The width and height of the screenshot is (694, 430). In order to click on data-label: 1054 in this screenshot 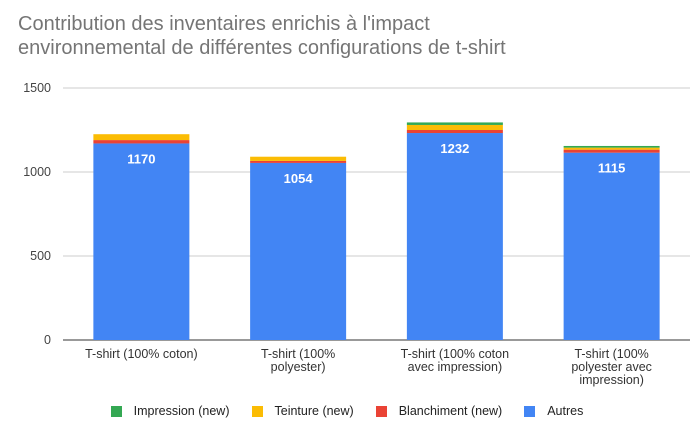, I will do `click(299, 178)`.